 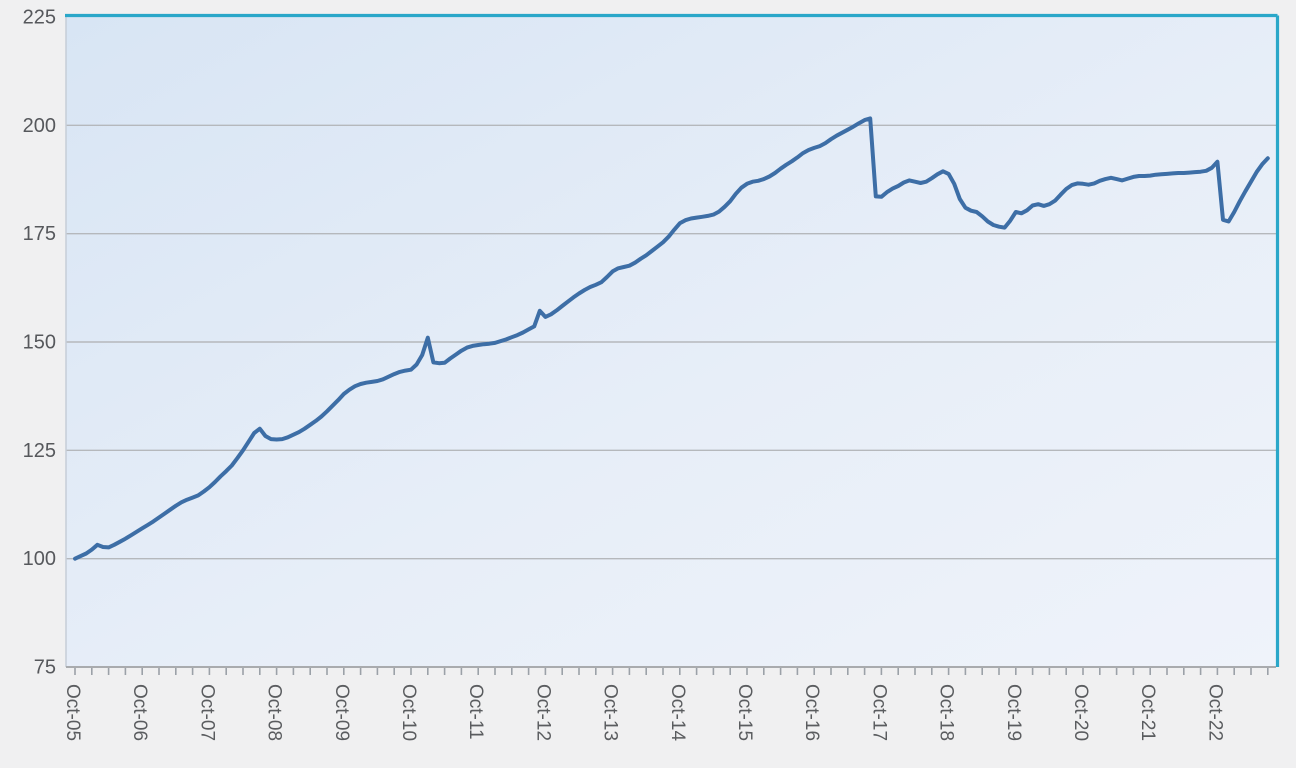 What do you see at coordinates (274, 712) in the screenshot?
I see `x-tick-label: Oct-08` at bounding box center [274, 712].